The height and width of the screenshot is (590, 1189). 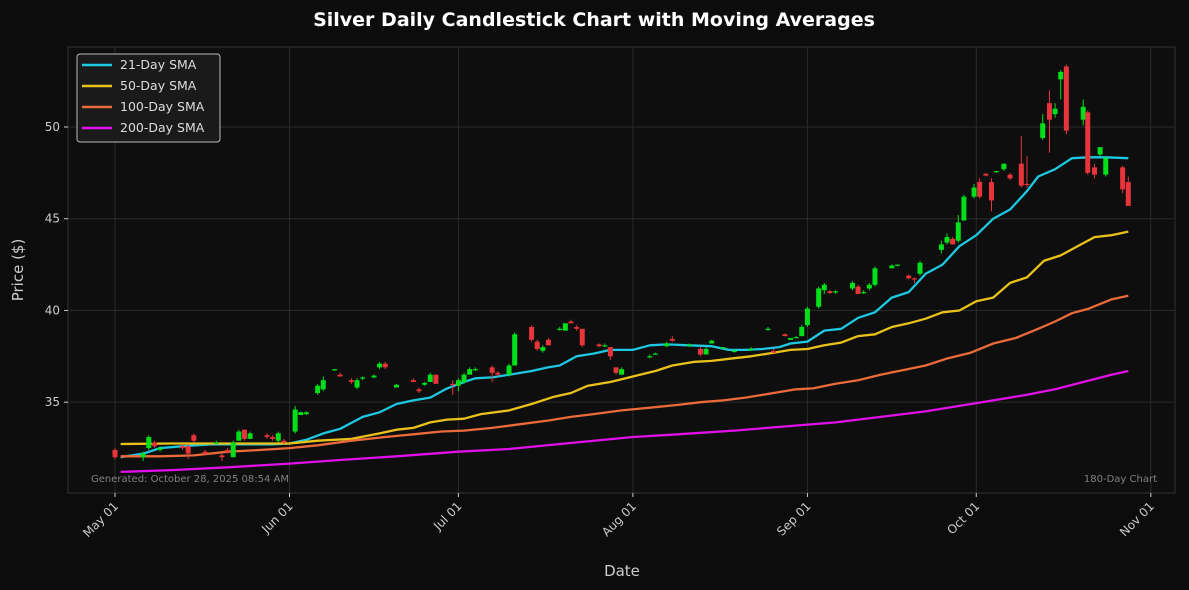 I want to click on legend-label: 100-Day SMA, so click(x=162, y=106).